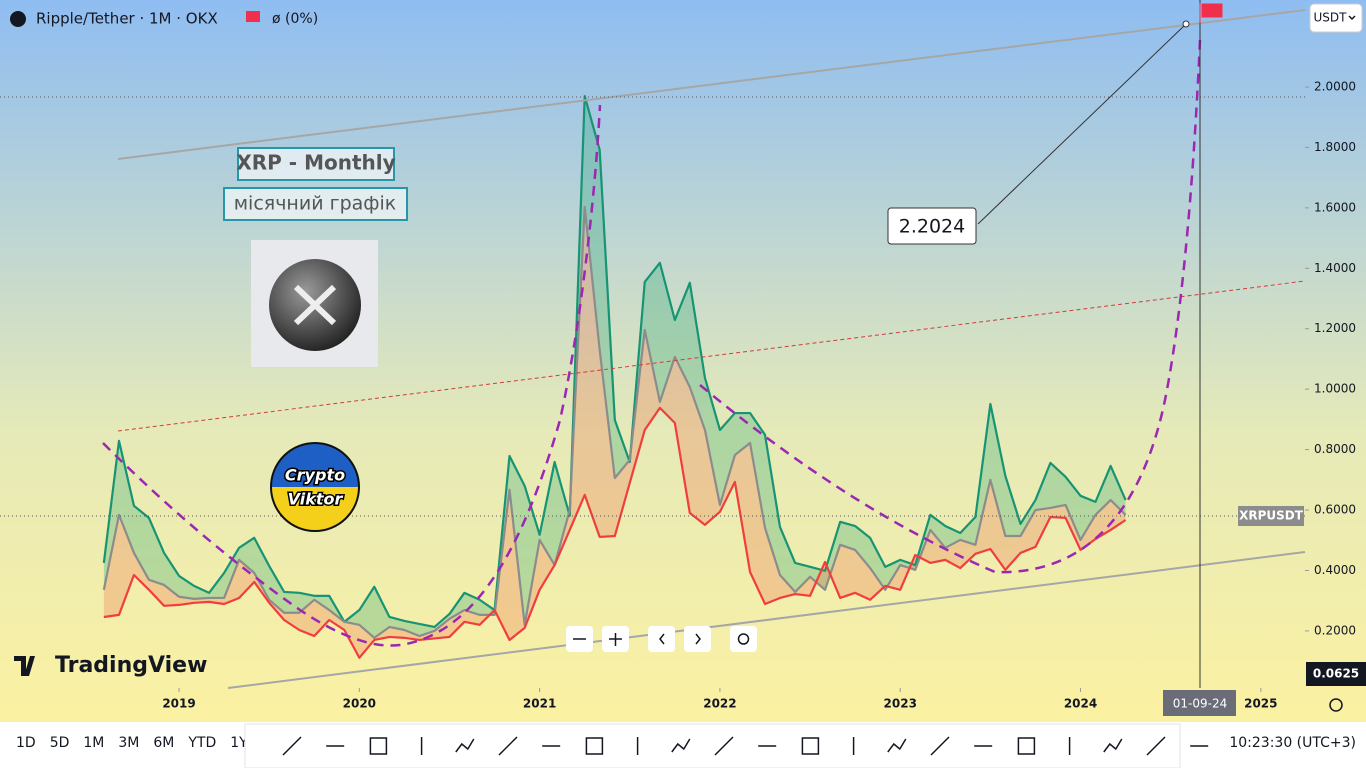 The image size is (1366, 772). Describe the element at coordinates (201, 743) in the screenshot. I see `range-button: YTD` at that location.